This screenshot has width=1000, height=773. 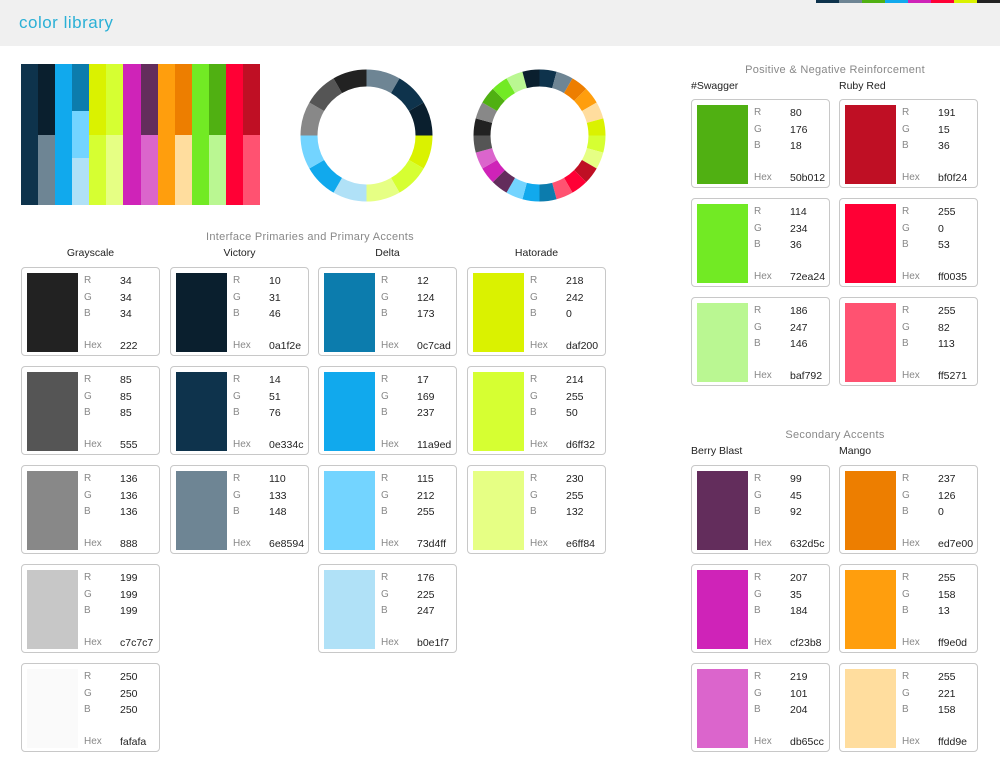 I want to click on hex-value: 222, so click(x=129, y=346).